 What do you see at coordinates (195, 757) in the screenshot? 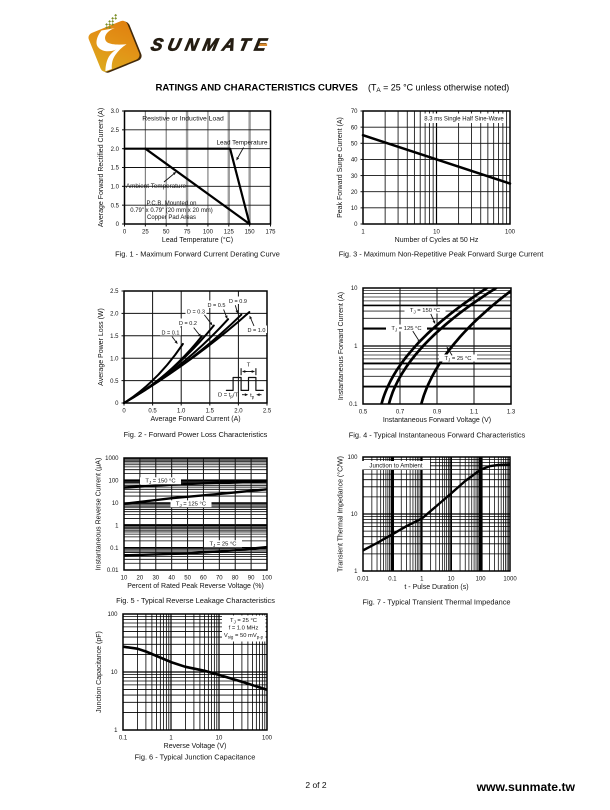
I see `svg-text:Fig. 6 - Typical Junction Capa: Fig. 6 - Typical Junction Capacitance` at bounding box center [195, 757].